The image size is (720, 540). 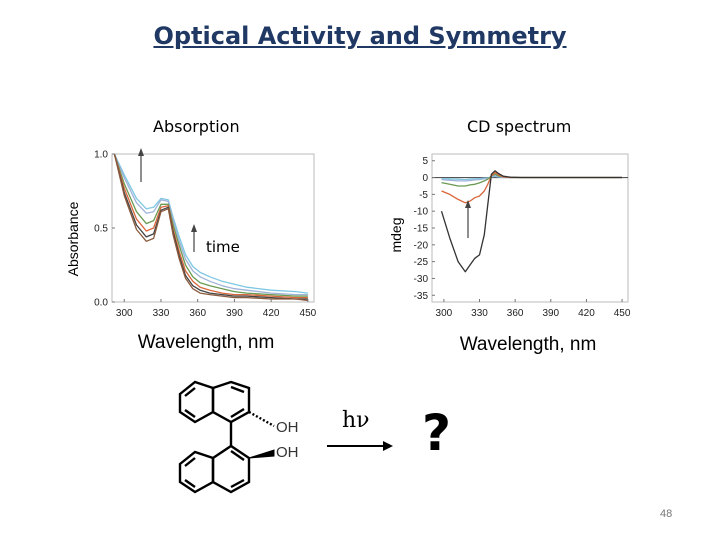 What do you see at coordinates (287, 427) in the screenshot?
I see `oh-label-top: OH` at bounding box center [287, 427].